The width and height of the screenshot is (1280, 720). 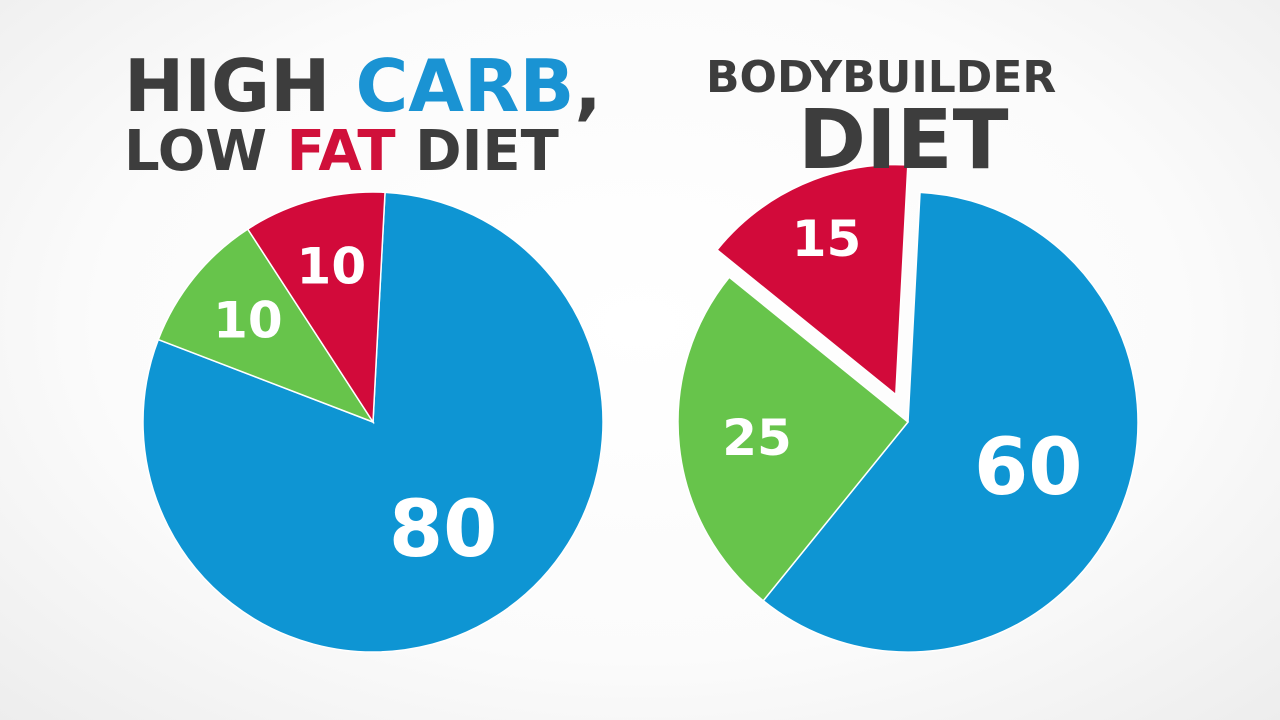 I want to click on title-comma: ,, so click(x=588, y=86).